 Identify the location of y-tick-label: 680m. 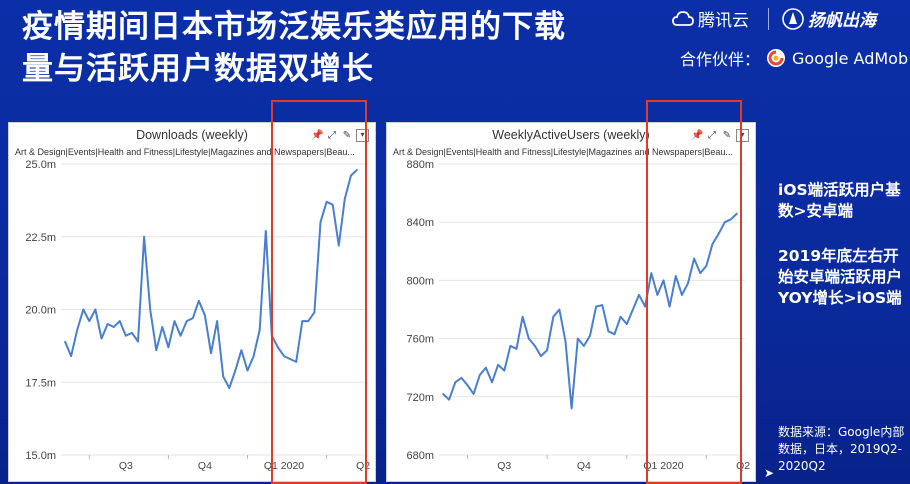
(420, 456).